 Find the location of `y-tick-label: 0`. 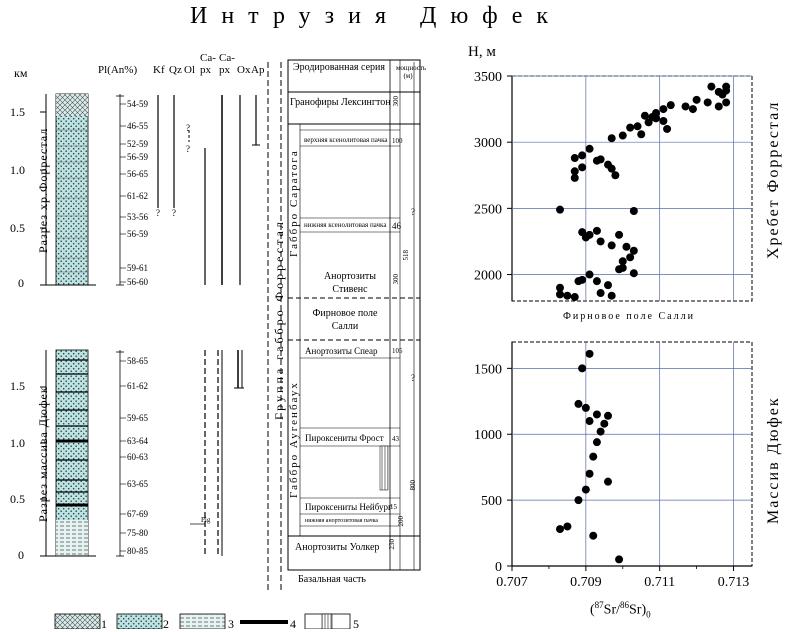

y-tick-label: 0 is located at coordinates (498, 567).